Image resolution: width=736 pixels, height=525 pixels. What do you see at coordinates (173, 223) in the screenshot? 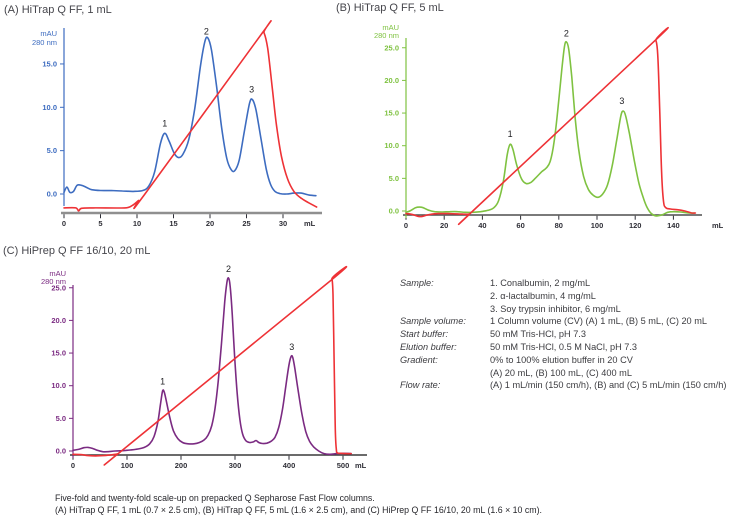
I see `x-tick-label: 15` at bounding box center [173, 223].